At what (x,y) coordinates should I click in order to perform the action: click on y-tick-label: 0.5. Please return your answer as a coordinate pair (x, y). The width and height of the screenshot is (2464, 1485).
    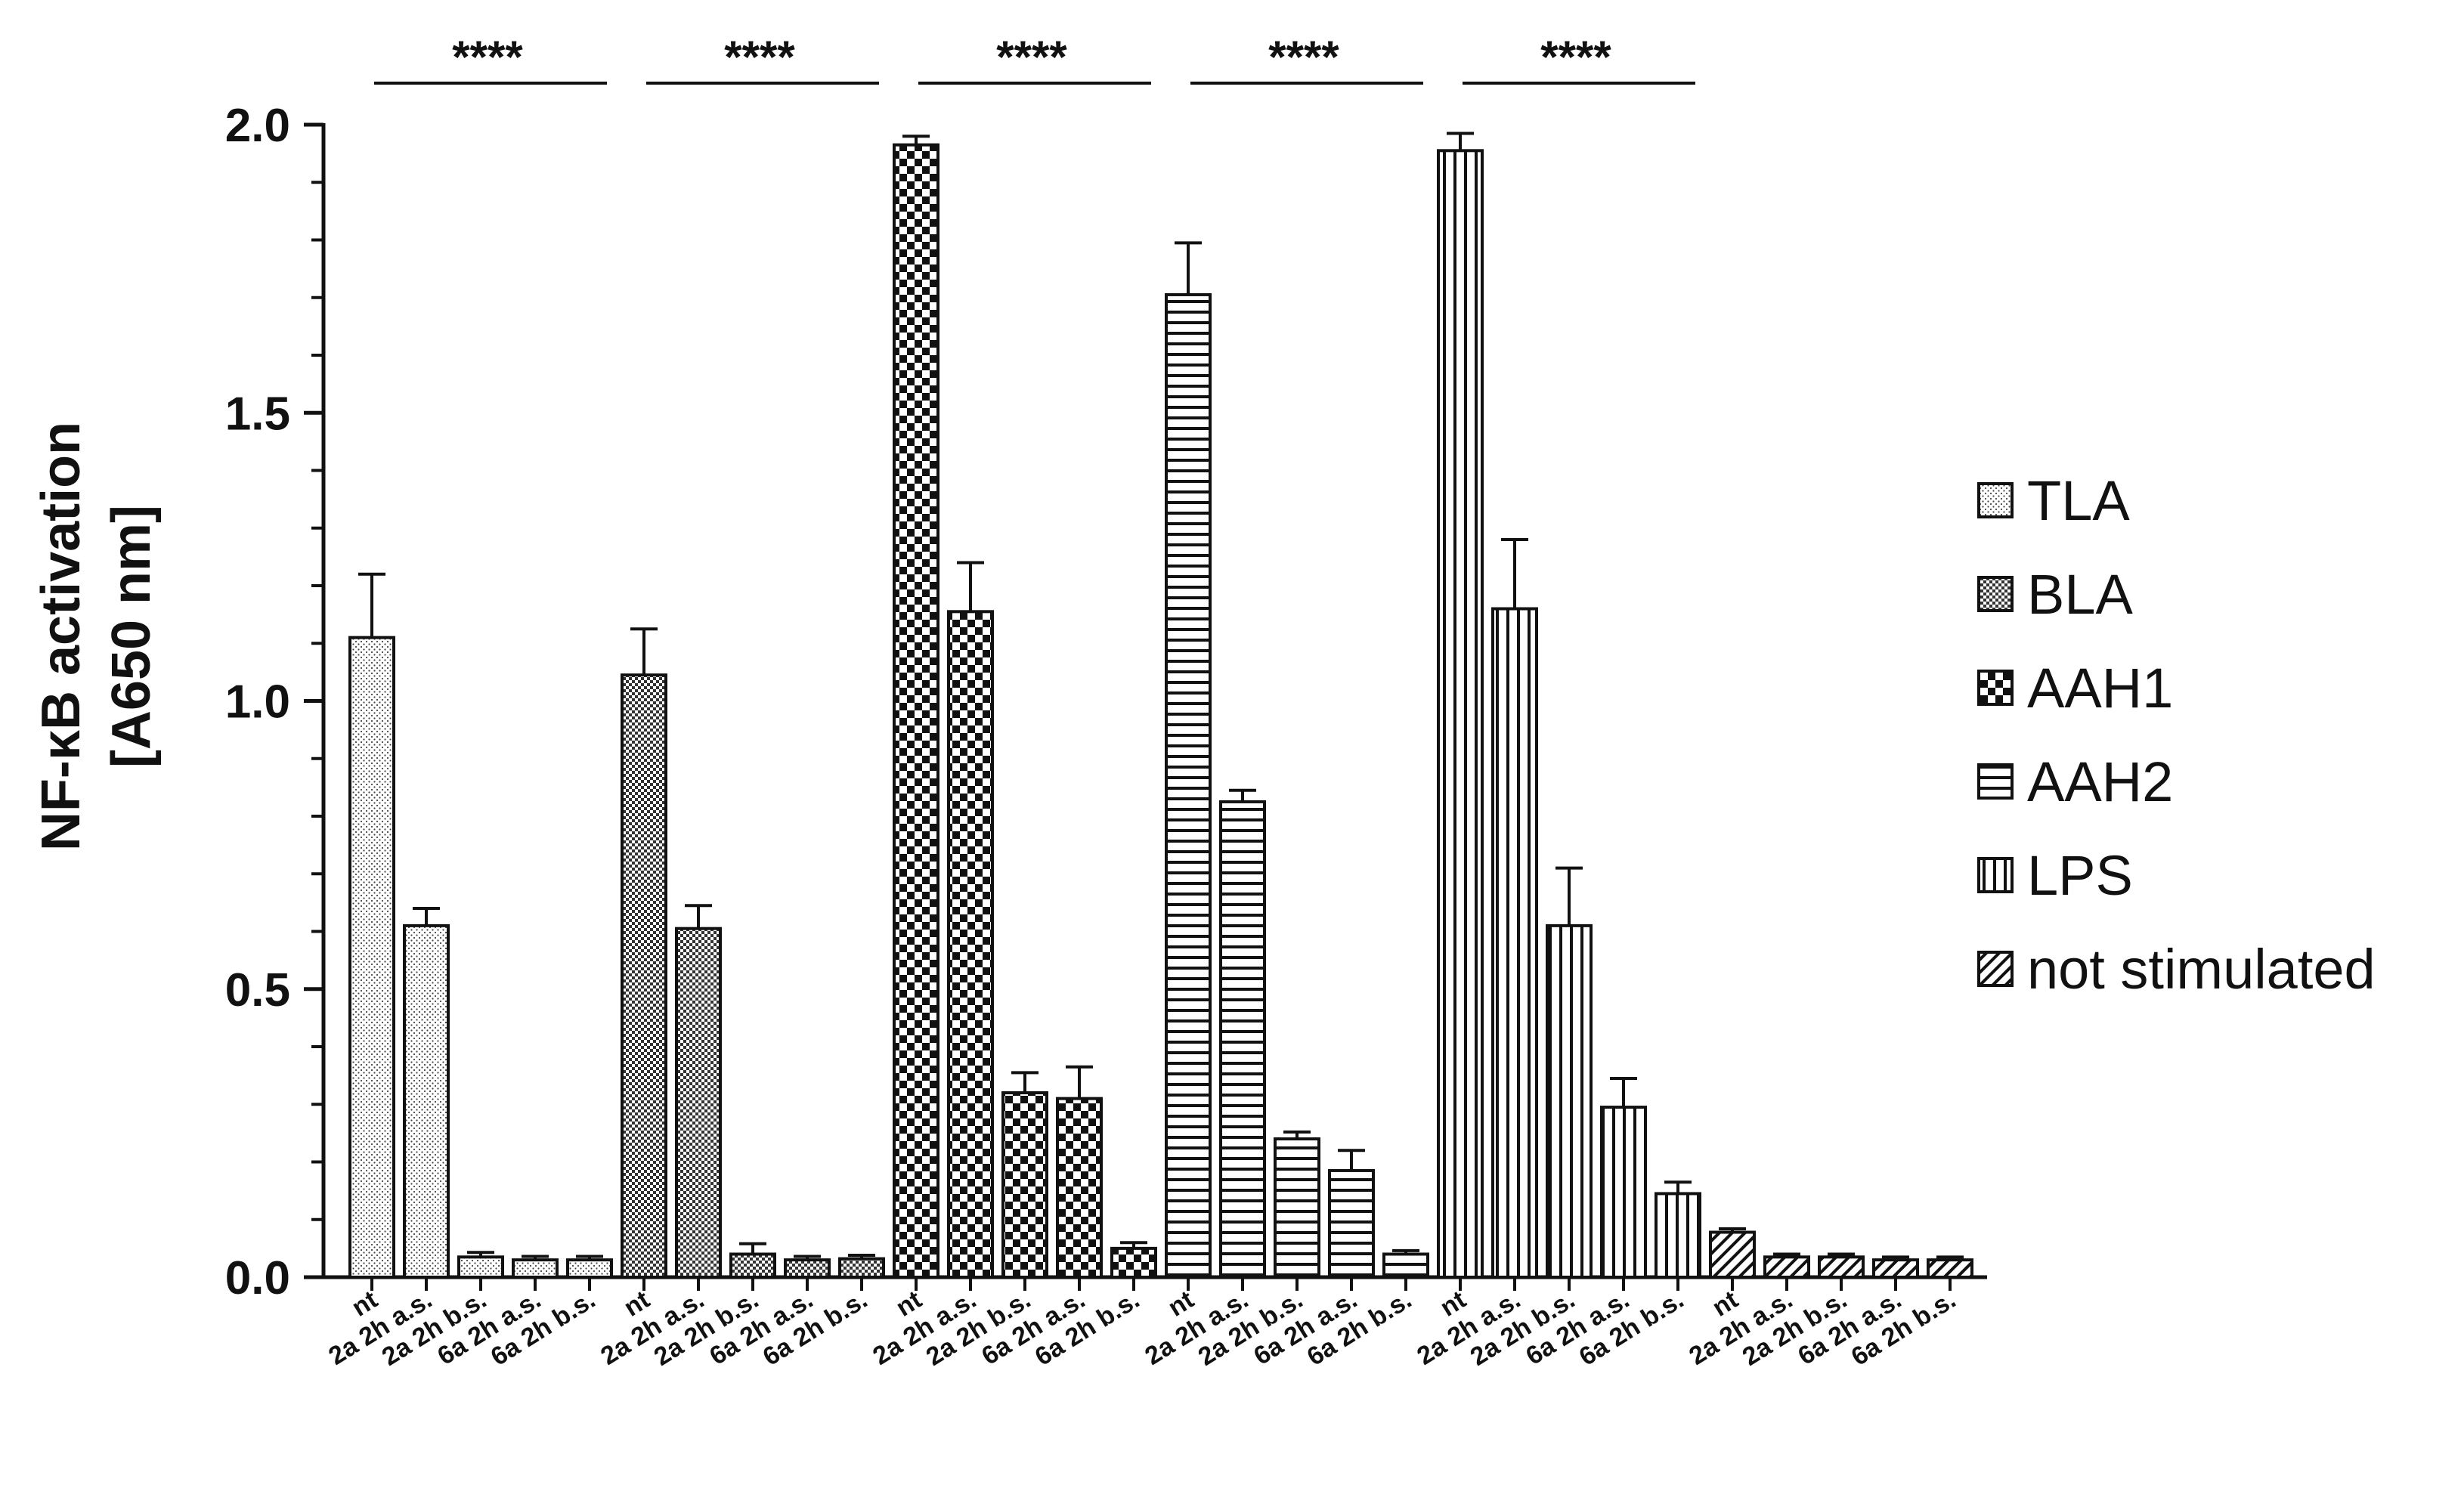
    Looking at the image, I should click on (257, 990).